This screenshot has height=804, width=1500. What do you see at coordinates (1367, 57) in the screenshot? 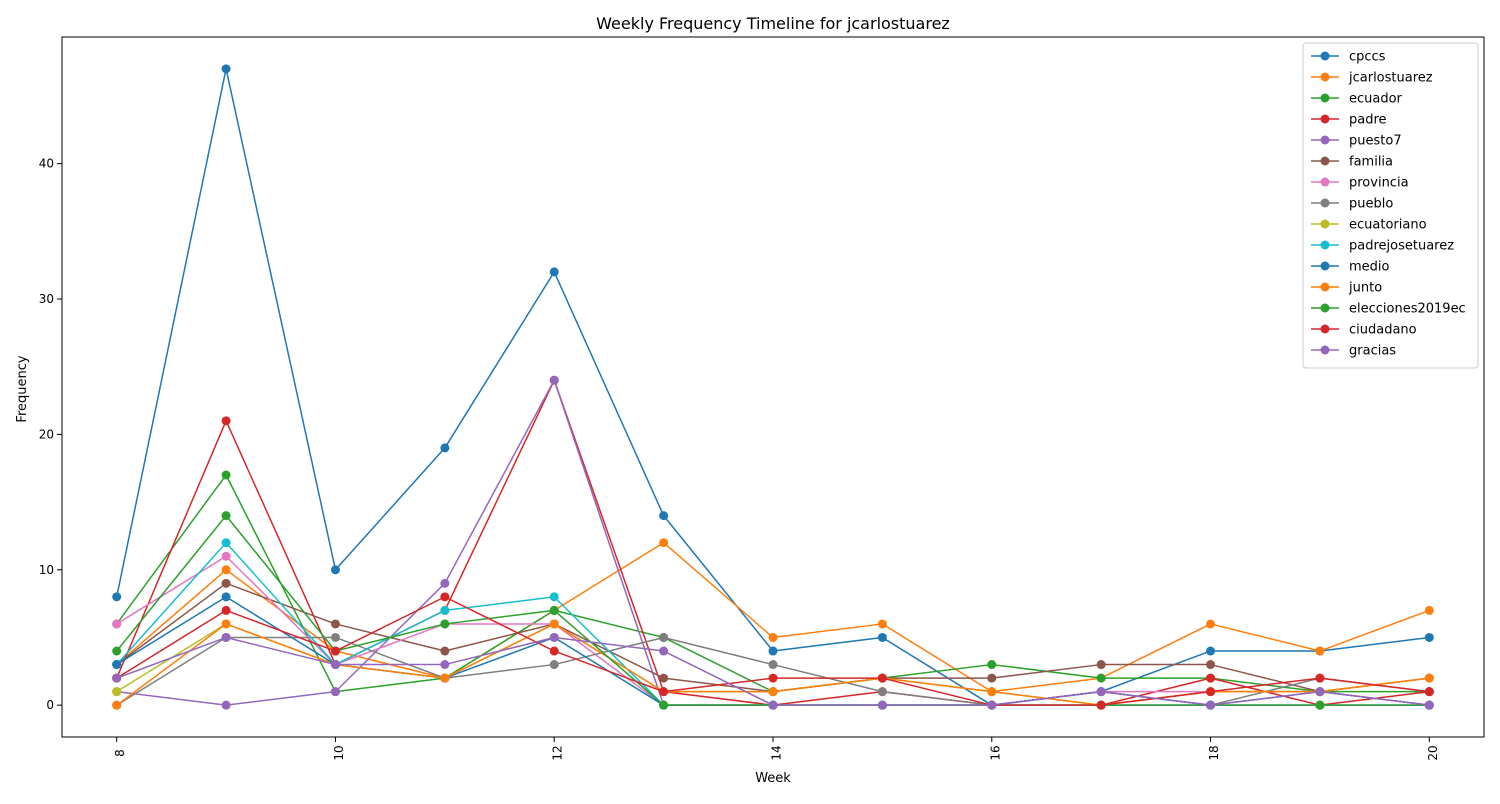
I see `legend-label: cpccs` at bounding box center [1367, 57].